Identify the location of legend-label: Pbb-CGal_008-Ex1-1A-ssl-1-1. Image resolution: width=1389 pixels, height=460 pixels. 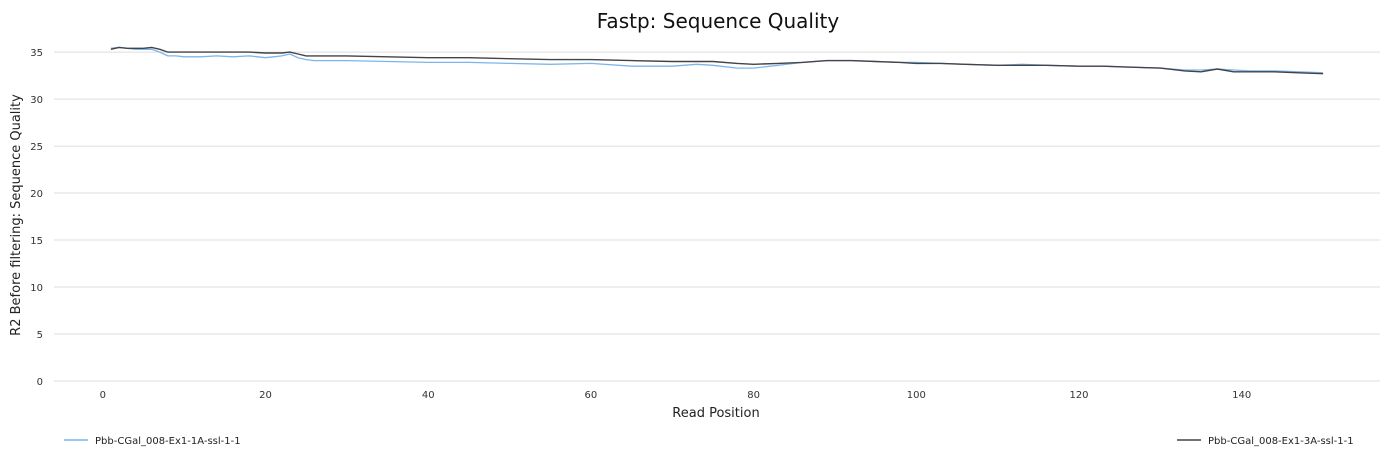
(168, 441).